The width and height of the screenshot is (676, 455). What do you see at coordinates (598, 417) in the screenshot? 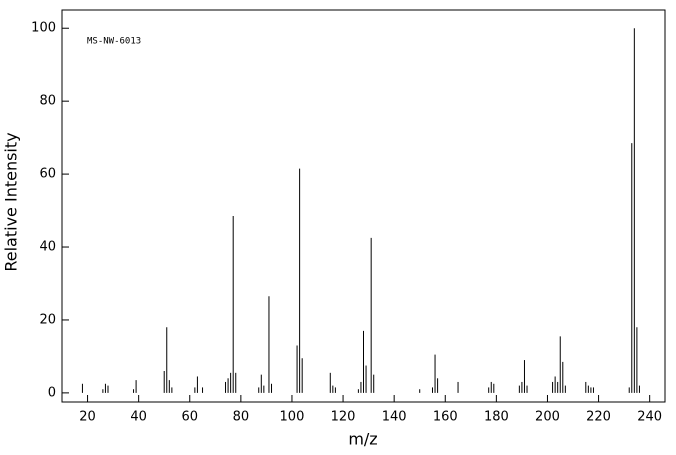
I see `x-tick-label: 220` at bounding box center [598, 417].